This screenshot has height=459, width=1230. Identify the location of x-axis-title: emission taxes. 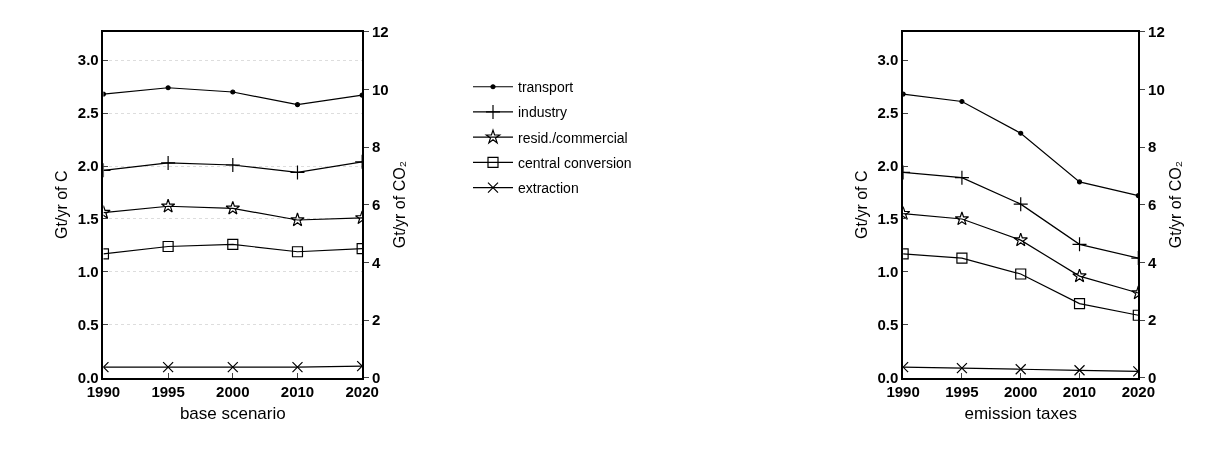
(1020, 414).